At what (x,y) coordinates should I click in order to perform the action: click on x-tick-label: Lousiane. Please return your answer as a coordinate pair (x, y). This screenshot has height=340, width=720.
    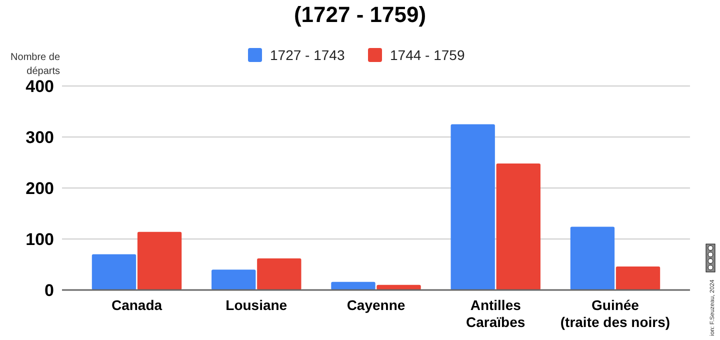
    Looking at the image, I should click on (257, 305).